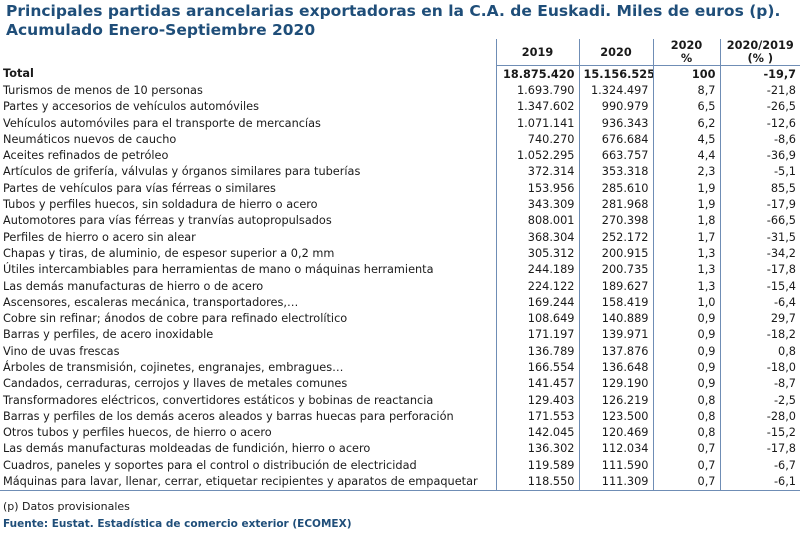  What do you see at coordinates (615, 449) in the screenshot?
I see `row-2020: 112.034` at bounding box center [615, 449].